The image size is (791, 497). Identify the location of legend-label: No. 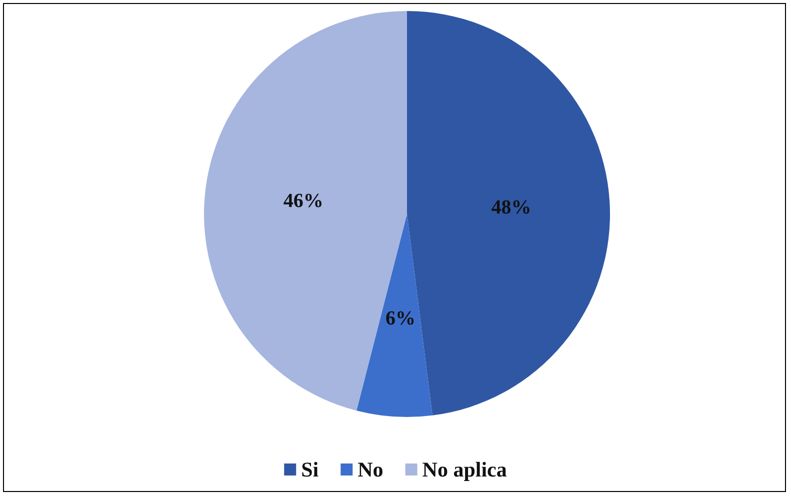
(371, 470).